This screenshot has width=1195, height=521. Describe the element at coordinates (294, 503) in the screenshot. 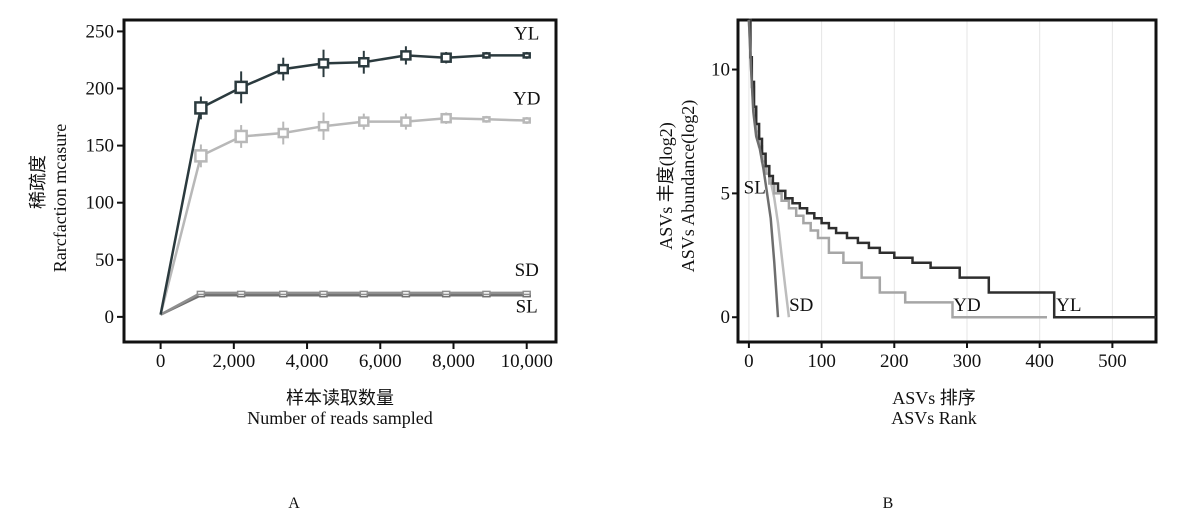

I see `panel-label-a: A` at that location.